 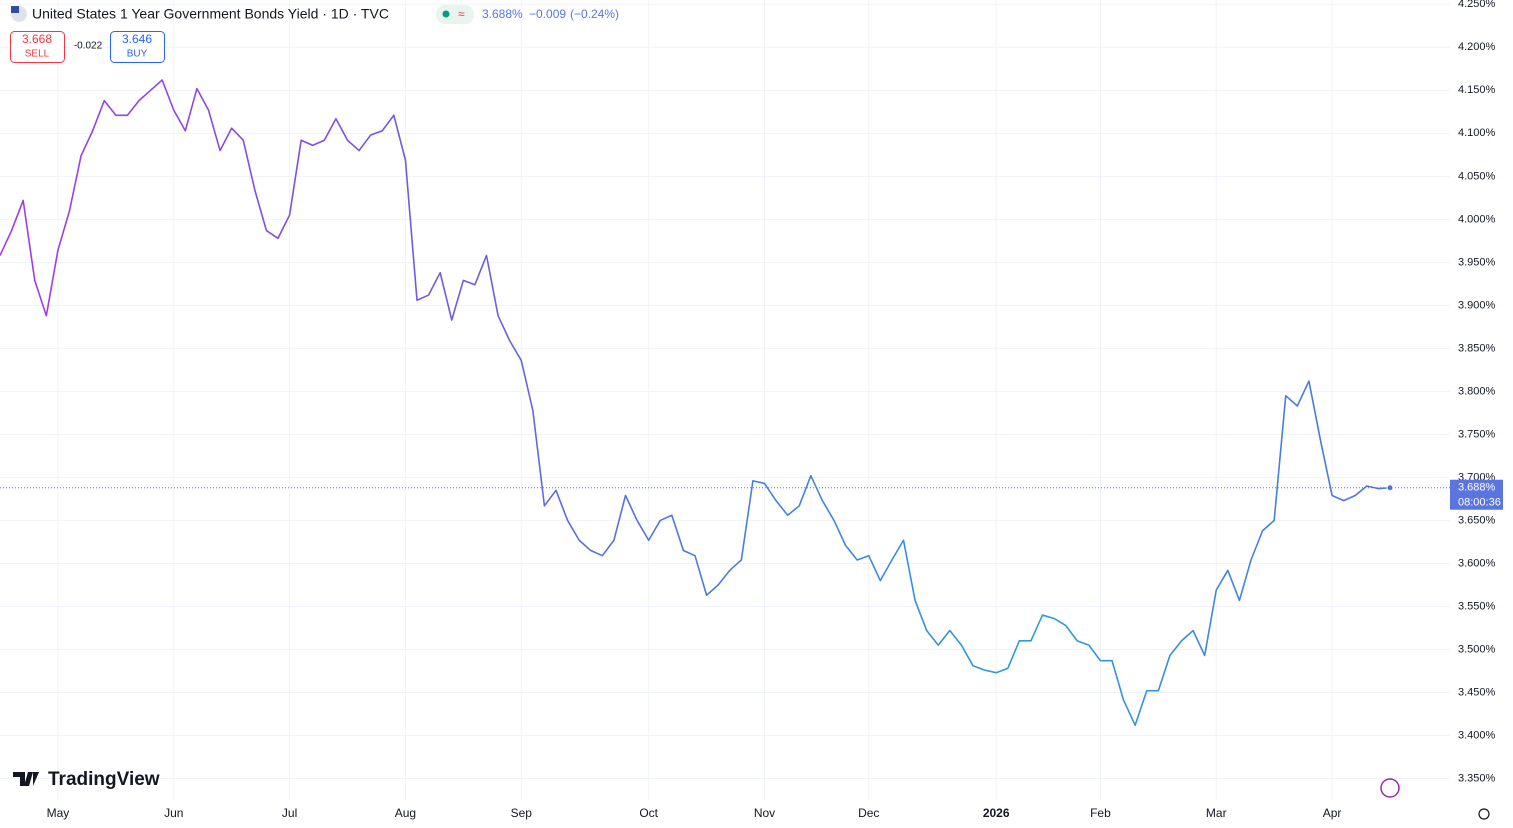 I want to click on x-tick-label: 2026, so click(x=996, y=813).